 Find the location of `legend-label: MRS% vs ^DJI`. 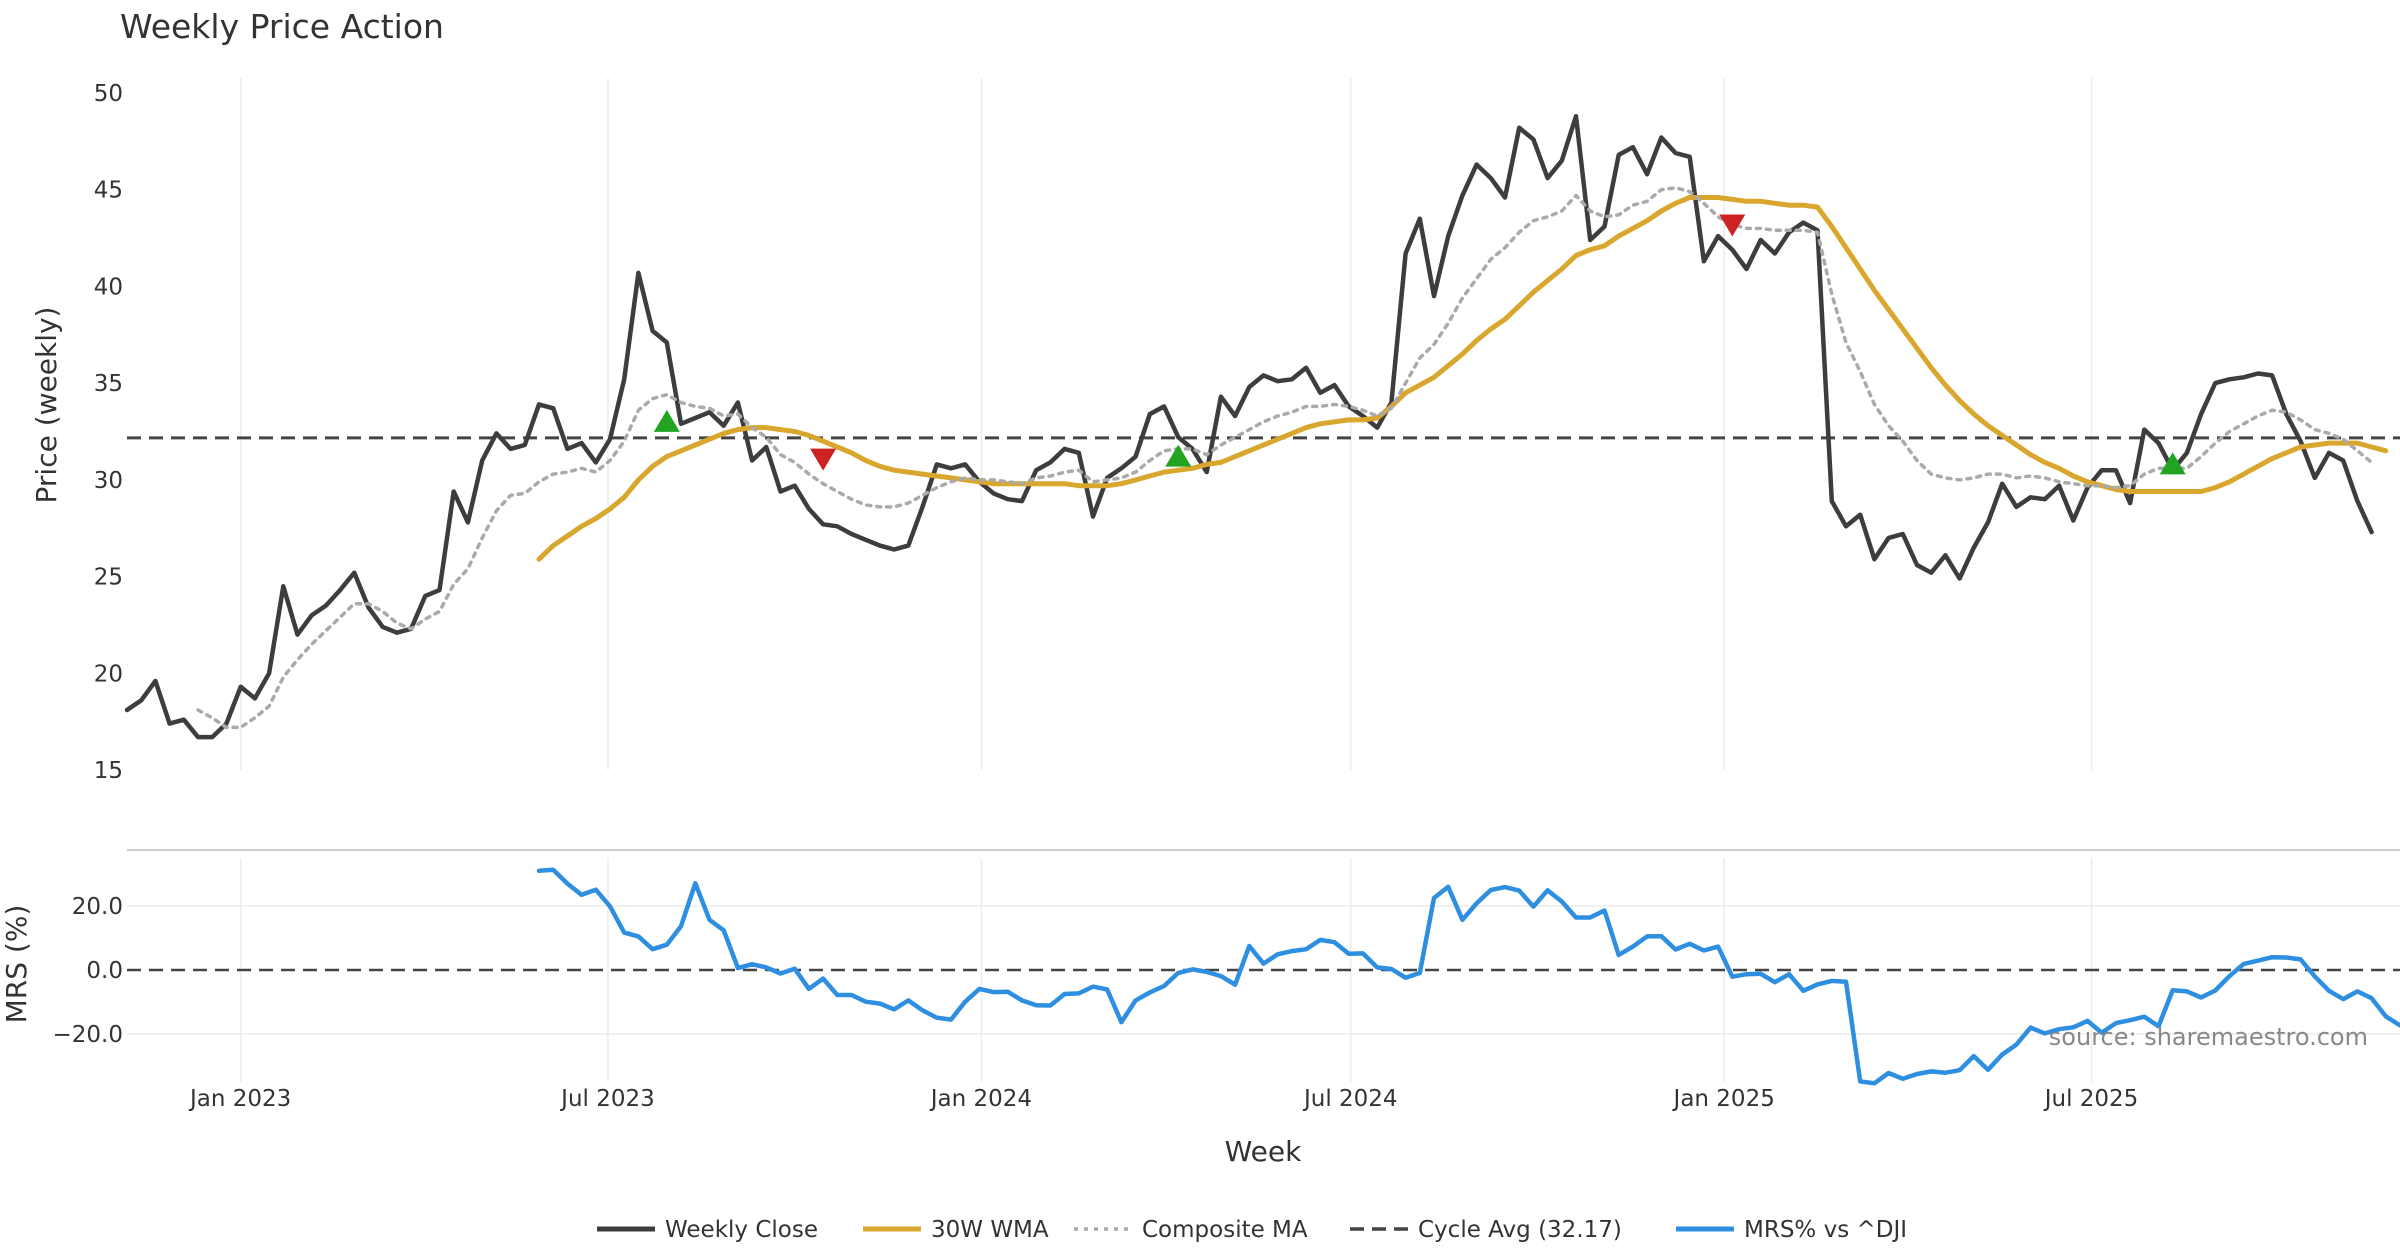

legend-label: MRS% vs ^DJI is located at coordinates (1825, 1230).